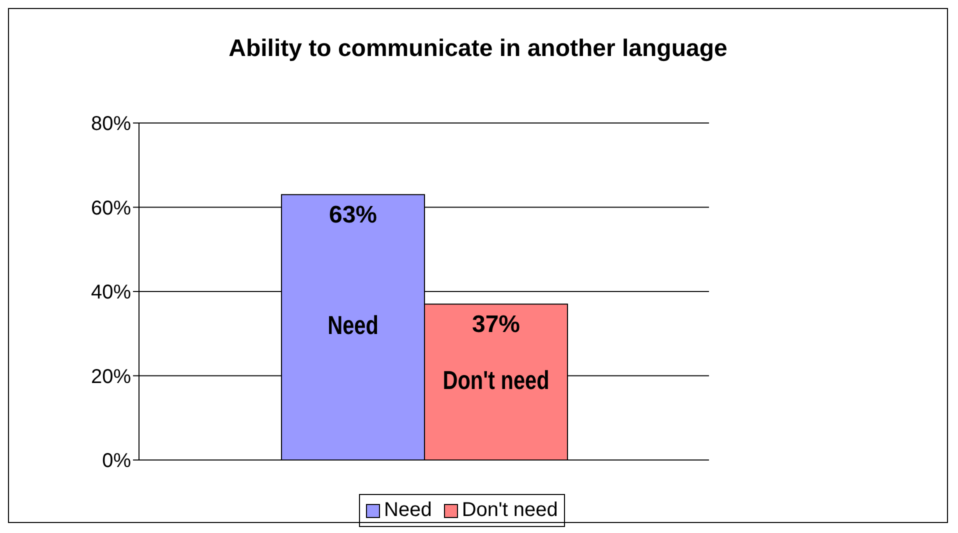 This screenshot has height=533, width=958. What do you see at coordinates (111, 293) in the screenshot?
I see `y-tick-label: 40%` at bounding box center [111, 293].